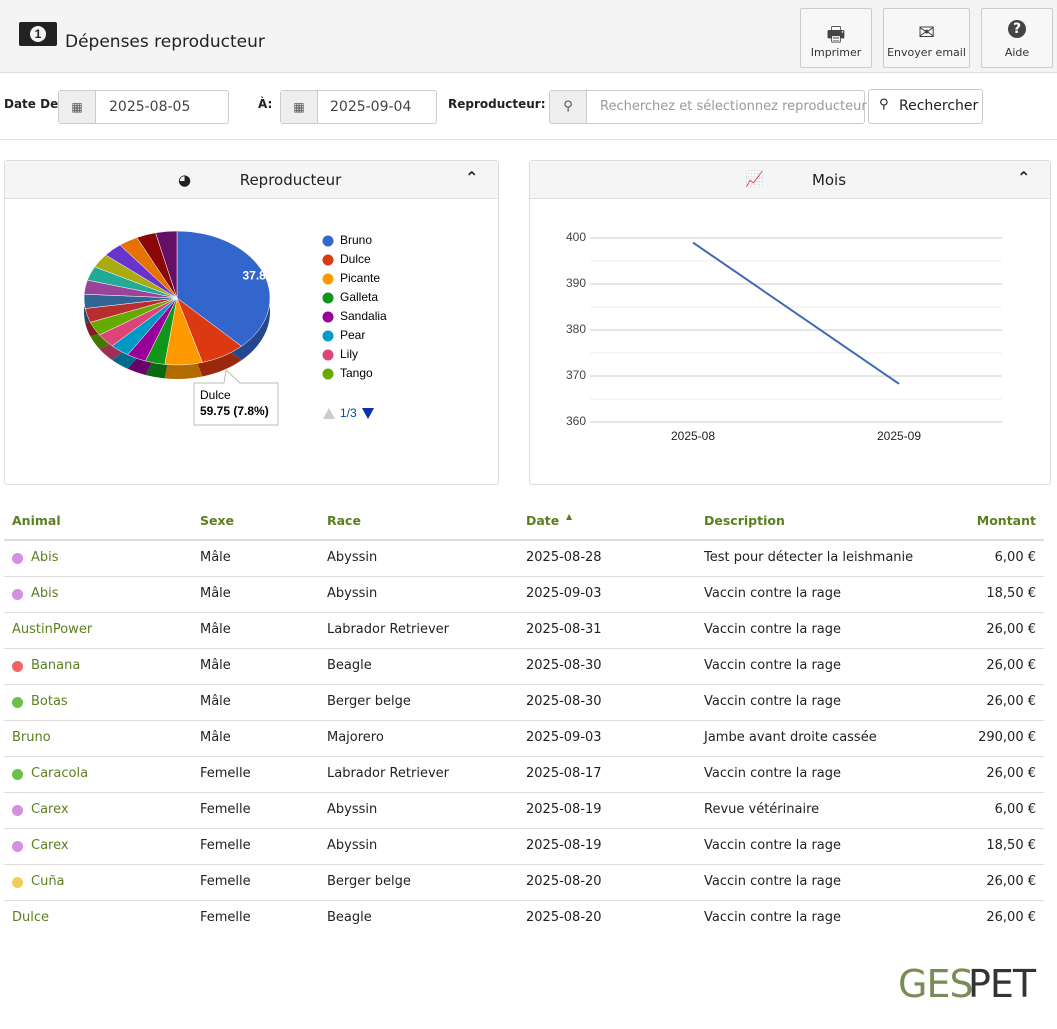  I want to click on button-icon: ?, so click(1017, 29).